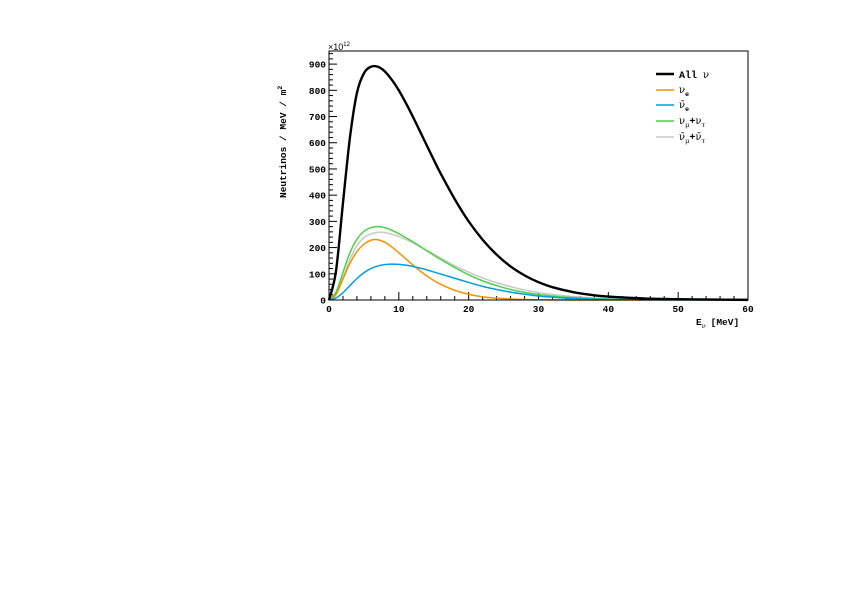 The height and width of the screenshot is (595, 842). I want to click on y-multiplier: ×10¹², so click(339, 47).